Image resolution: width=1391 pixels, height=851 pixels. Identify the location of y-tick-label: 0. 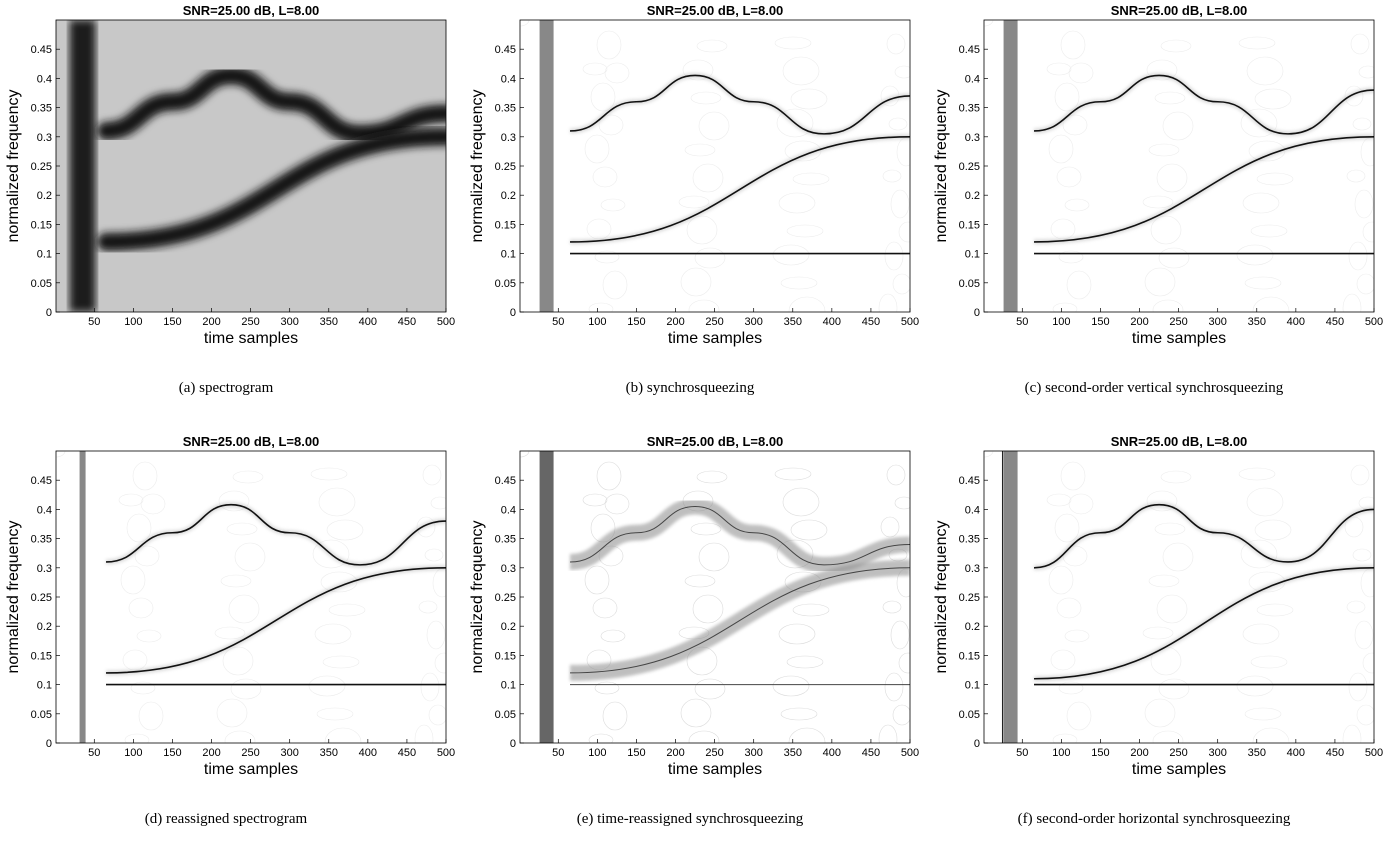
(513, 313).